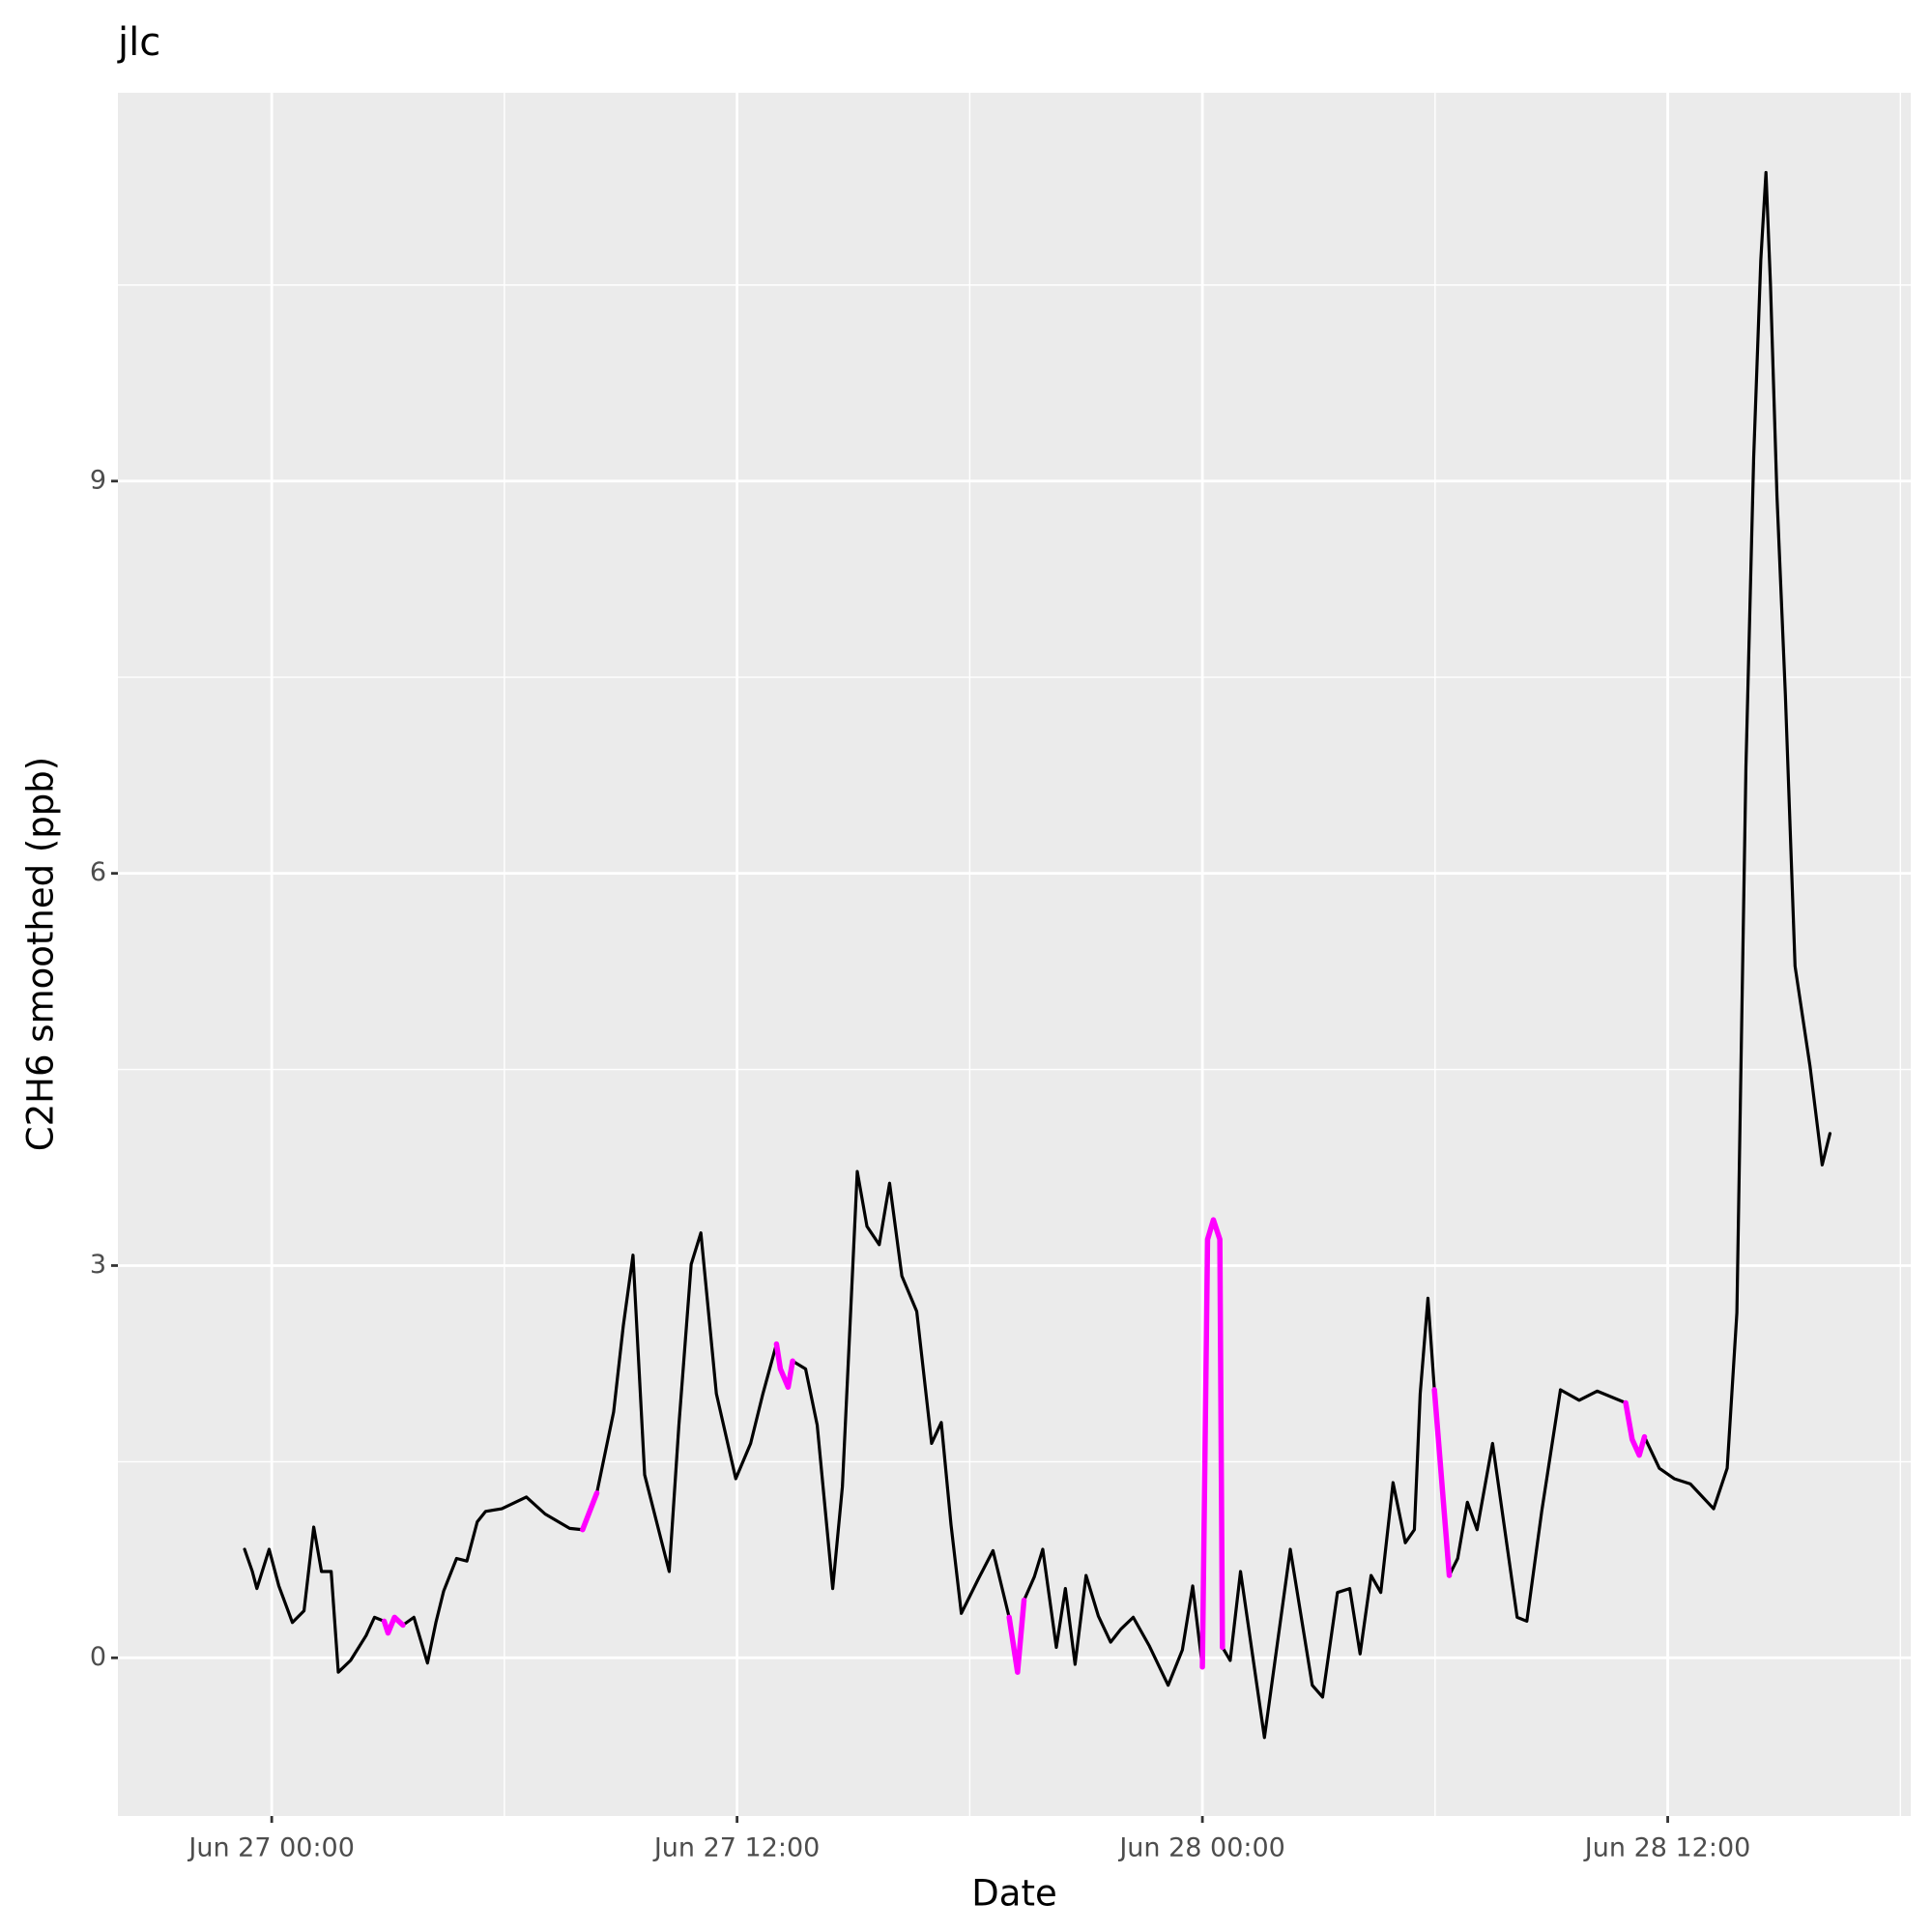 The width and height of the screenshot is (1932, 1932). What do you see at coordinates (736, 1848) in the screenshot?
I see `x-tick-label: Jun 27 12:00` at bounding box center [736, 1848].